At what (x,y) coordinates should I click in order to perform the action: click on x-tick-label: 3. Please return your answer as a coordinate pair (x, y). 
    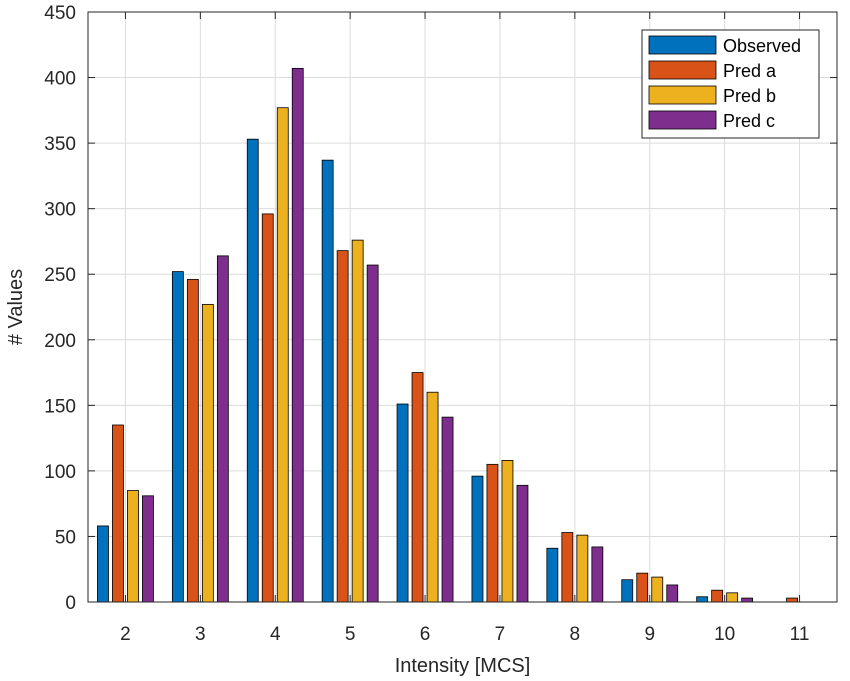
    Looking at the image, I should click on (200, 634).